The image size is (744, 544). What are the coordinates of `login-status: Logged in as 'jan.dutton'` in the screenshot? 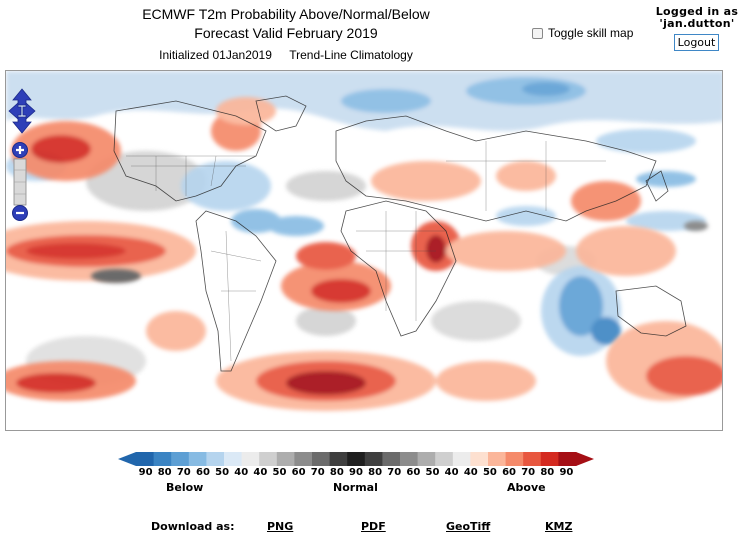 It's located at (697, 18).